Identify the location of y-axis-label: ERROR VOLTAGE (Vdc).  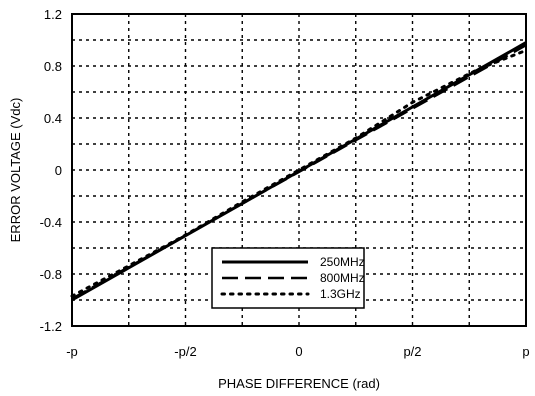
(15, 170).